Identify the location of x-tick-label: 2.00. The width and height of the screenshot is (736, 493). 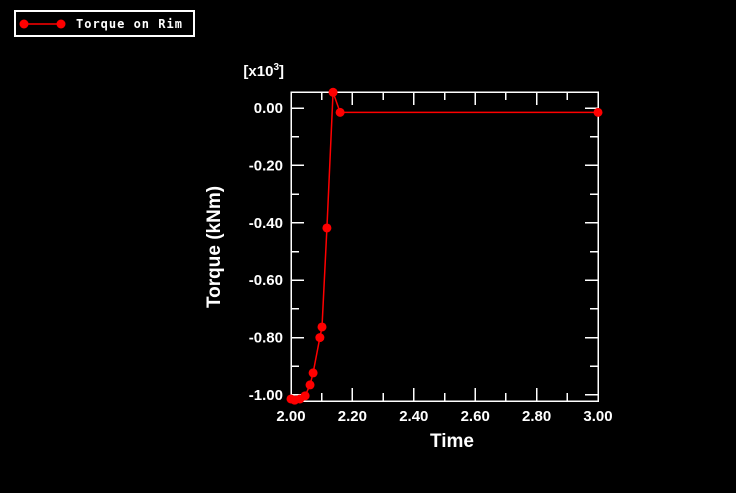
(290, 416).